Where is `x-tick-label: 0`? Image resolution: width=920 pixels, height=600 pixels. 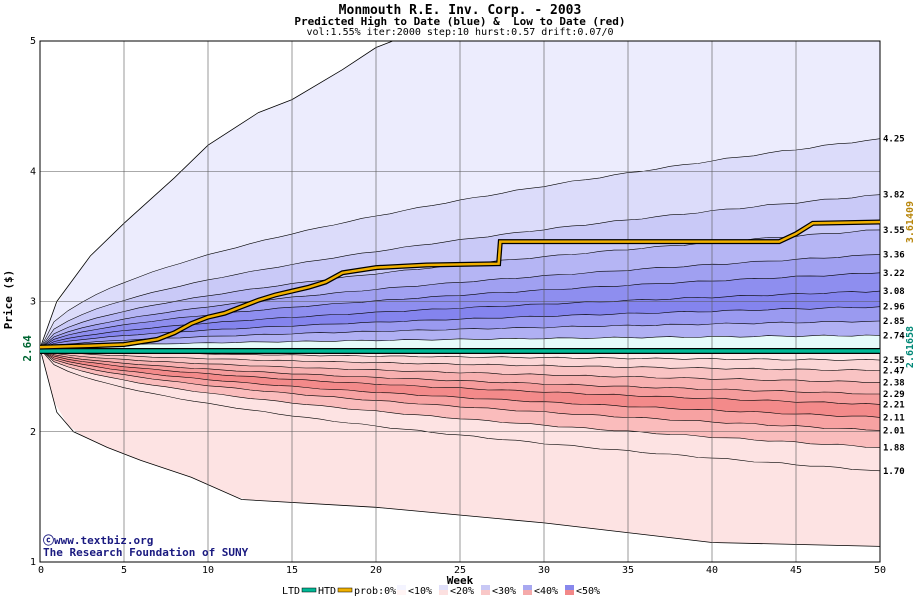
x-tick-label: 0 is located at coordinates (41, 570).